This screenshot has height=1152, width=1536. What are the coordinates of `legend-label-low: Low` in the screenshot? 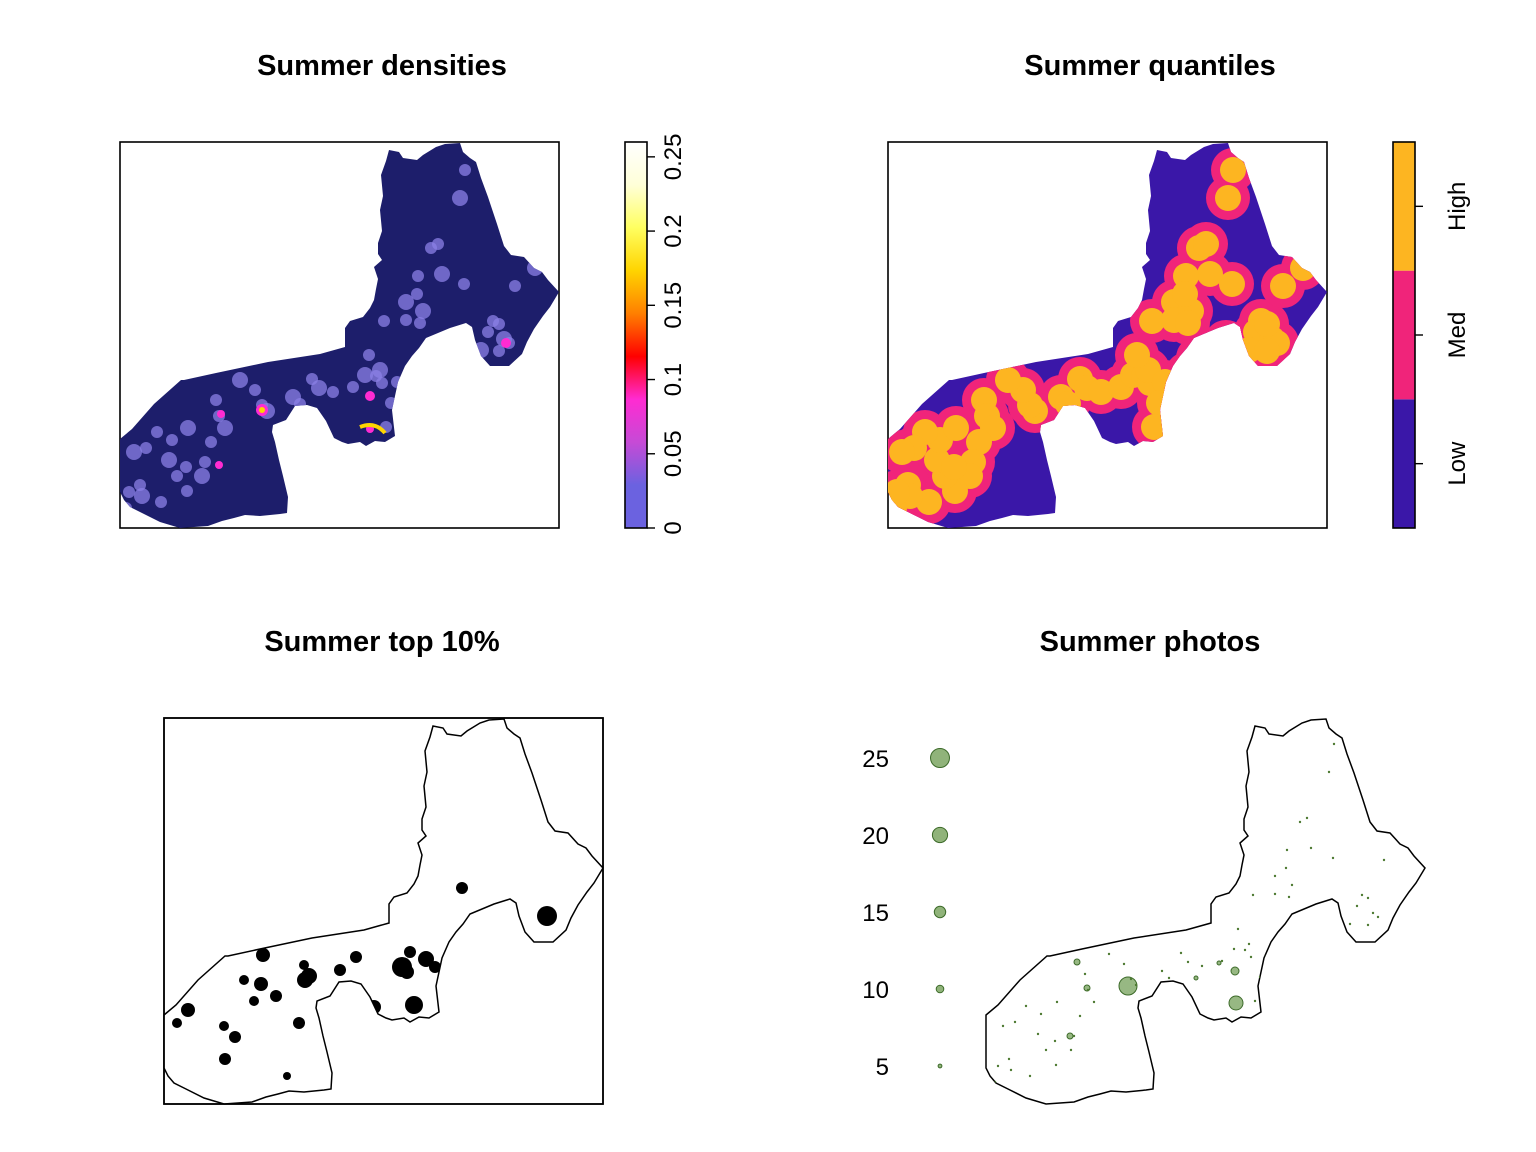 It's located at (1457, 463).